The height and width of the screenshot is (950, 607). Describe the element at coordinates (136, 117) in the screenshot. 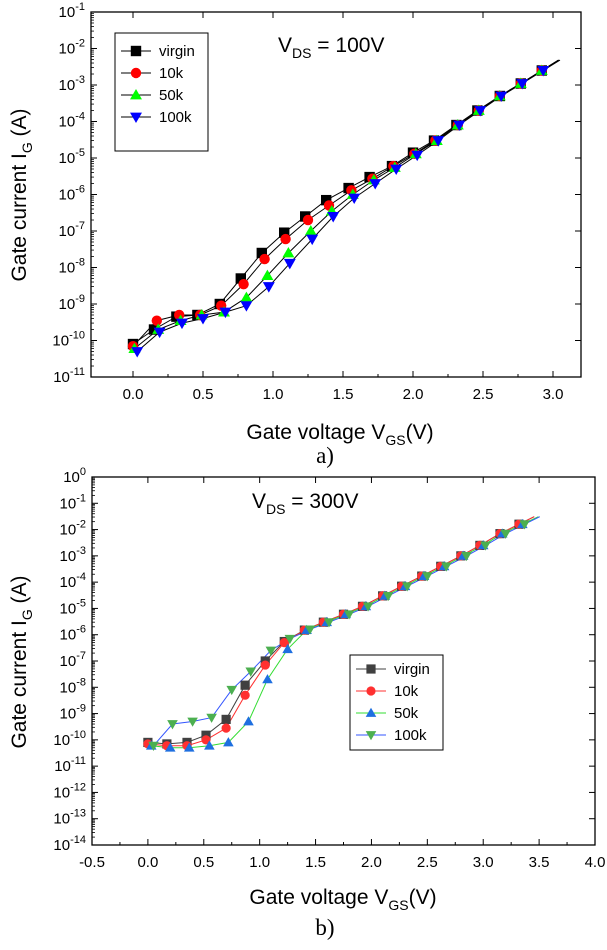

I see `legend-marker-100k` at that location.